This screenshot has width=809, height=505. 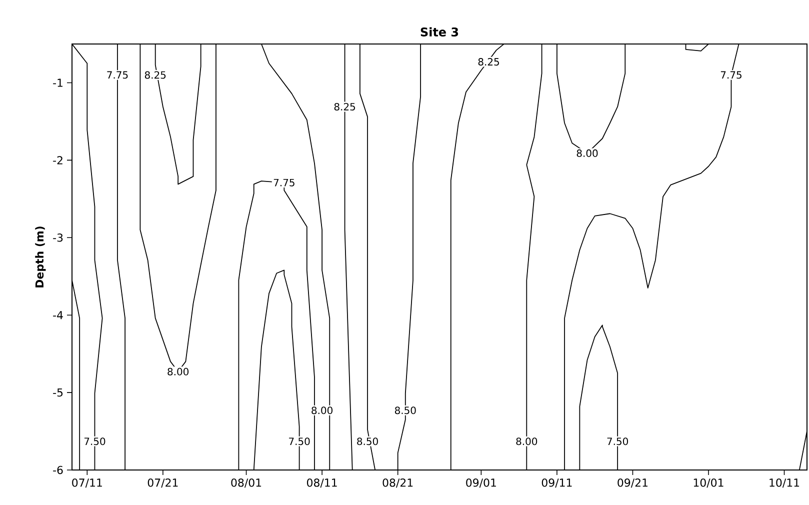 What do you see at coordinates (58, 470) in the screenshot?
I see `y-tick-label: -6` at bounding box center [58, 470].